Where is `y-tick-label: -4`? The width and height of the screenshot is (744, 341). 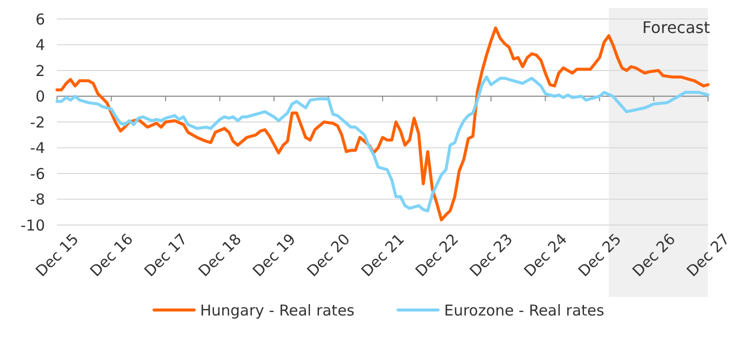
y-tick-label: -4 is located at coordinates (37, 148).